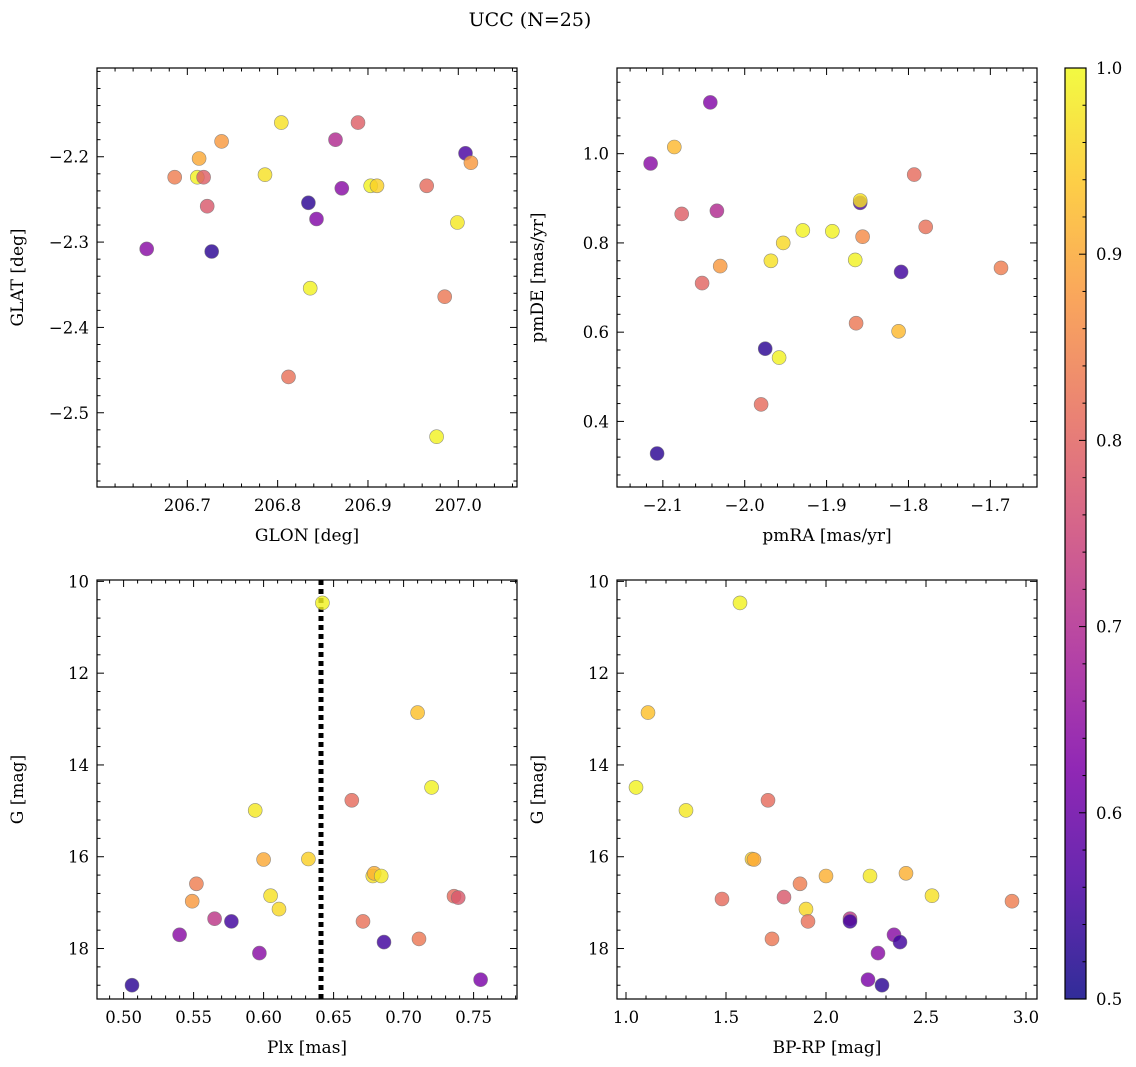  What do you see at coordinates (333, 1017) in the screenshot?
I see `x-tick-label: 0.65` at bounding box center [333, 1017].